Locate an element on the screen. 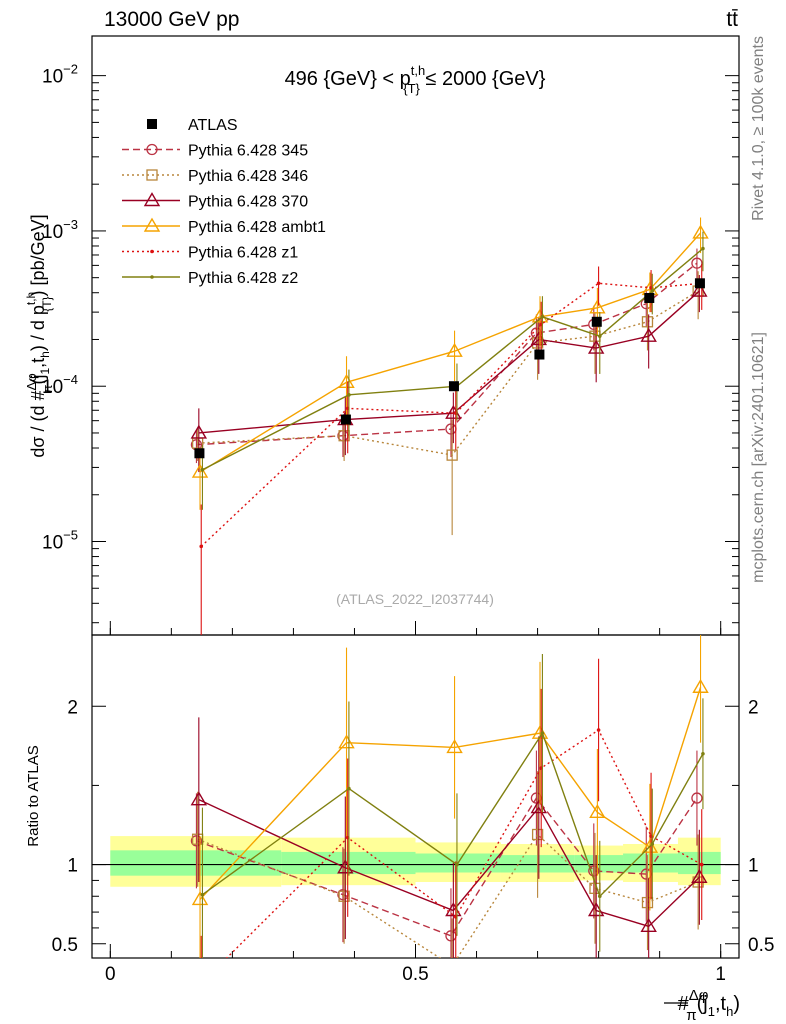 The height and width of the screenshot is (1024, 786). legend-marker-atlas is located at coordinates (152, 124).